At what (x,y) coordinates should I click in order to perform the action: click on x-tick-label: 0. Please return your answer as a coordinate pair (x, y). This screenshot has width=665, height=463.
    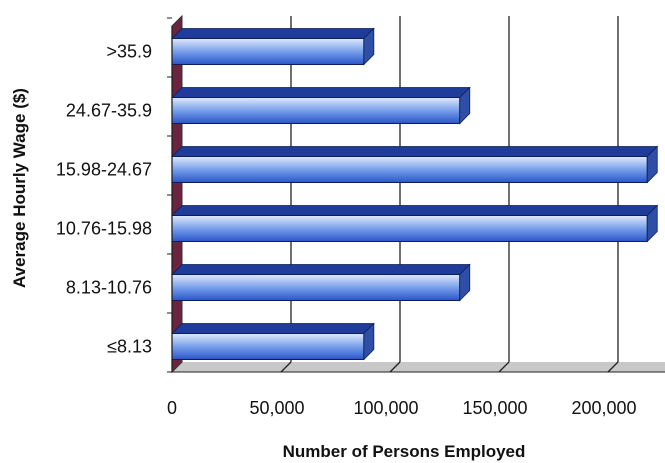
    Looking at the image, I should click on (172, 408).